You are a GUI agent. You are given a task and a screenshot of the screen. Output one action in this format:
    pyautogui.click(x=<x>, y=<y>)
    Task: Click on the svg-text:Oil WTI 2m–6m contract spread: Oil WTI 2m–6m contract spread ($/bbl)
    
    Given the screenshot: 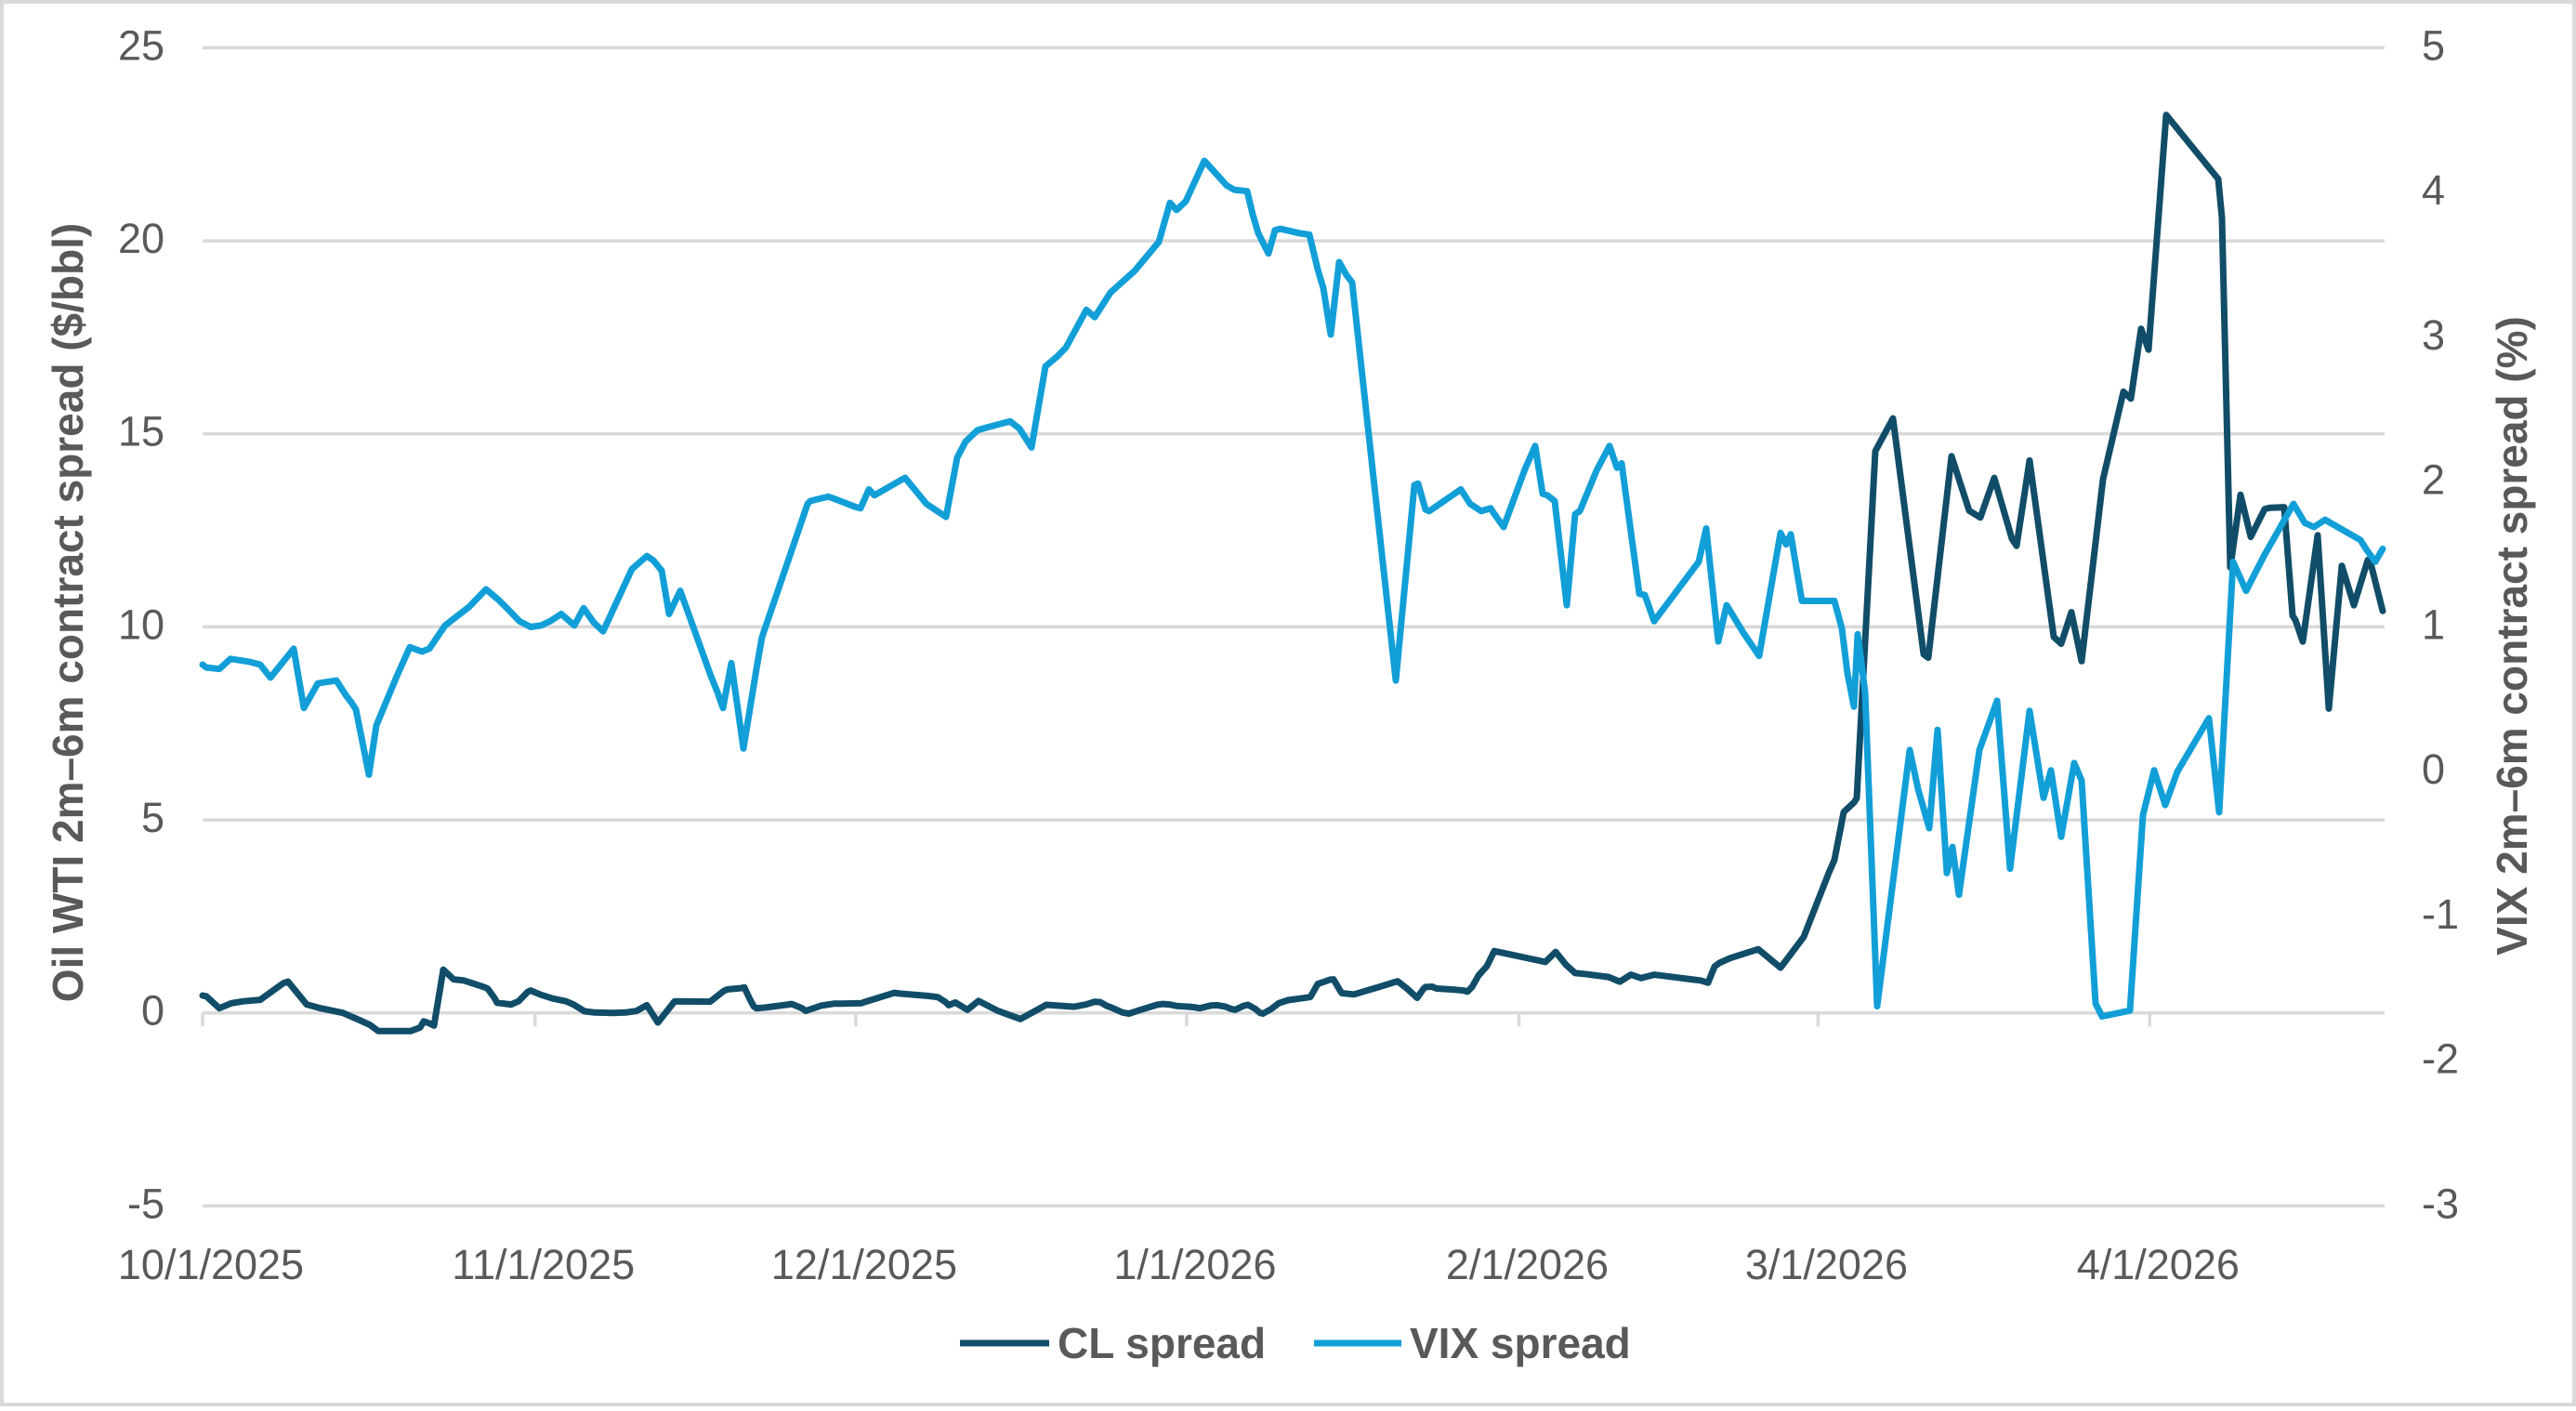 What is the action you would take?
    pyautogui.click(x=68, y=612)
    